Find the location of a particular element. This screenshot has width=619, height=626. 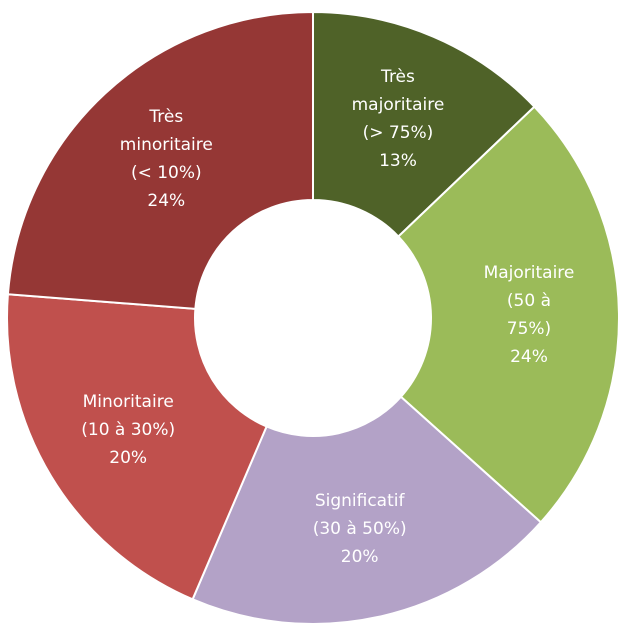

slice-label: Très minoritaire (< 10%) 24% is located at coordinates (166, 159).